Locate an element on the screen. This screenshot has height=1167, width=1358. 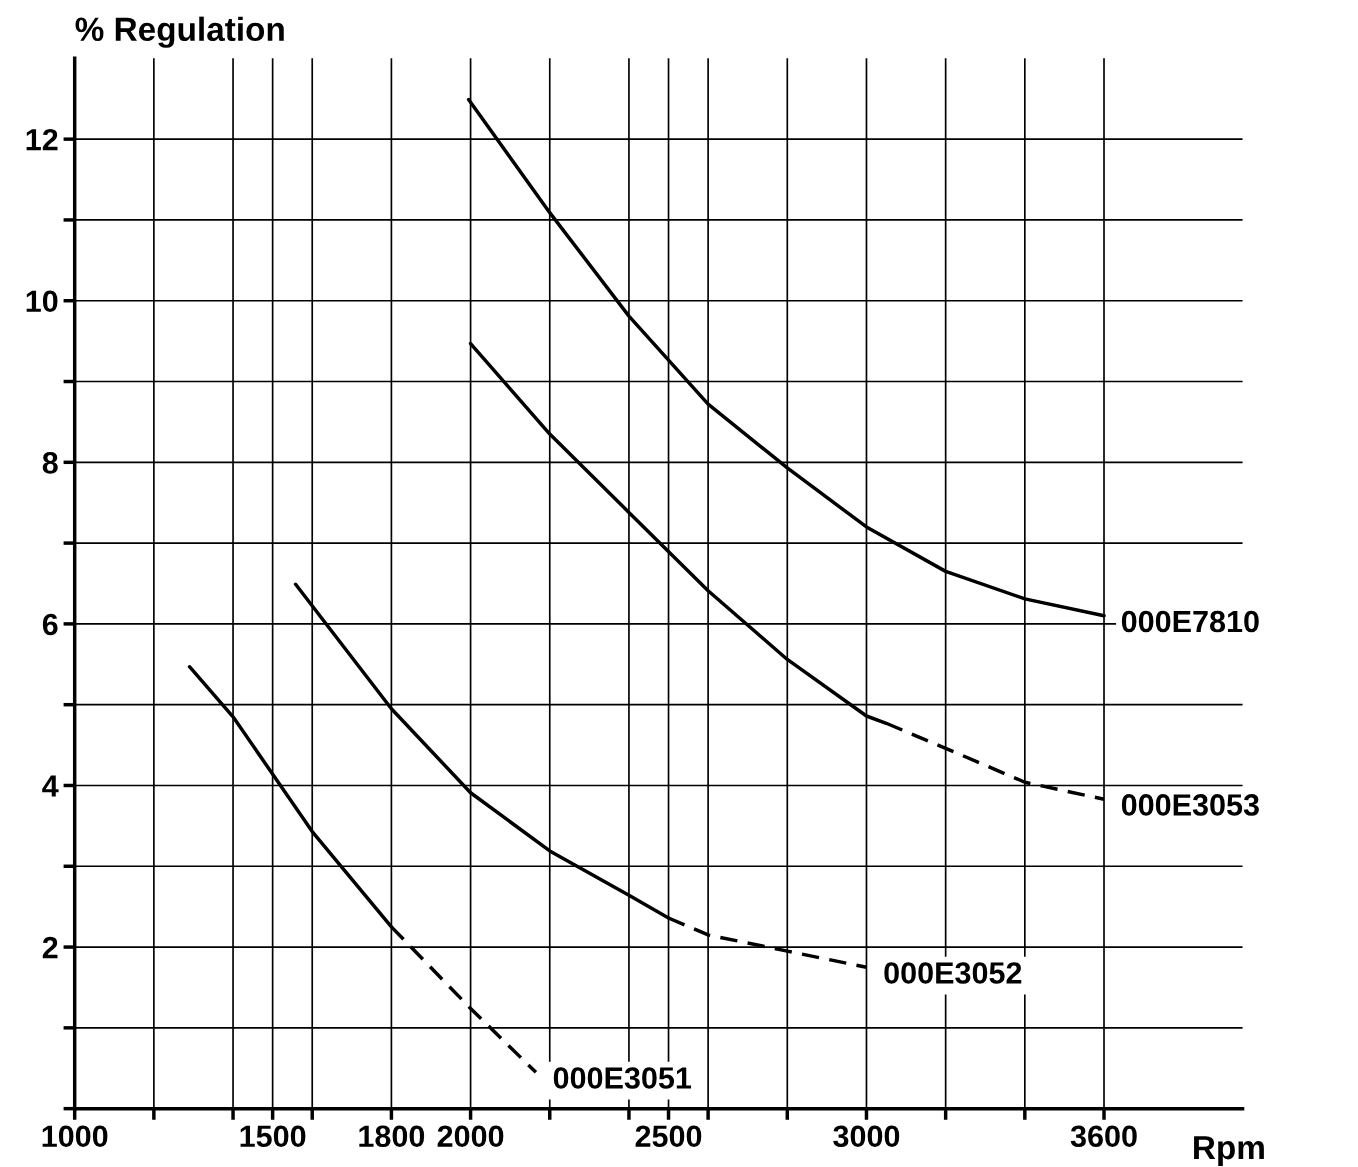
x-tick-label: 1500 is located at coordinates (273, 1136).